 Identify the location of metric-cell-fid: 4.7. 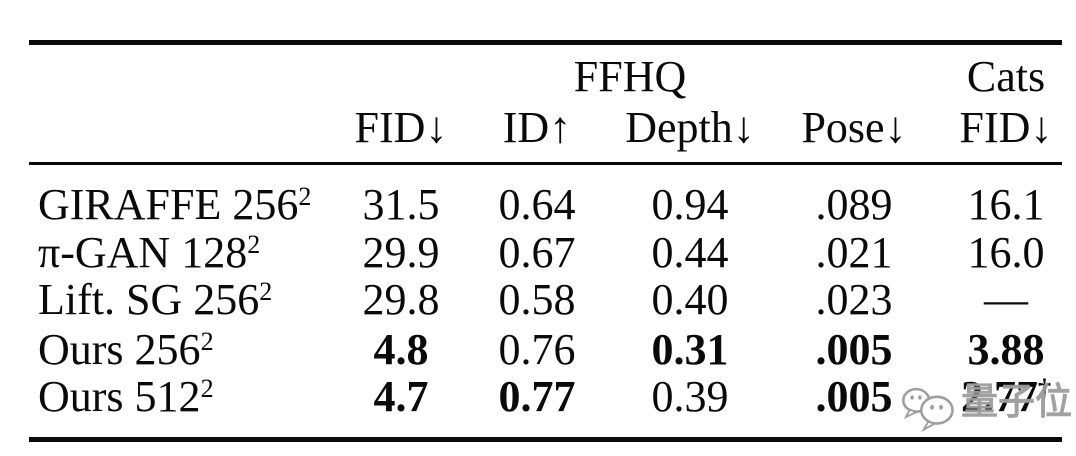
(401, 396).